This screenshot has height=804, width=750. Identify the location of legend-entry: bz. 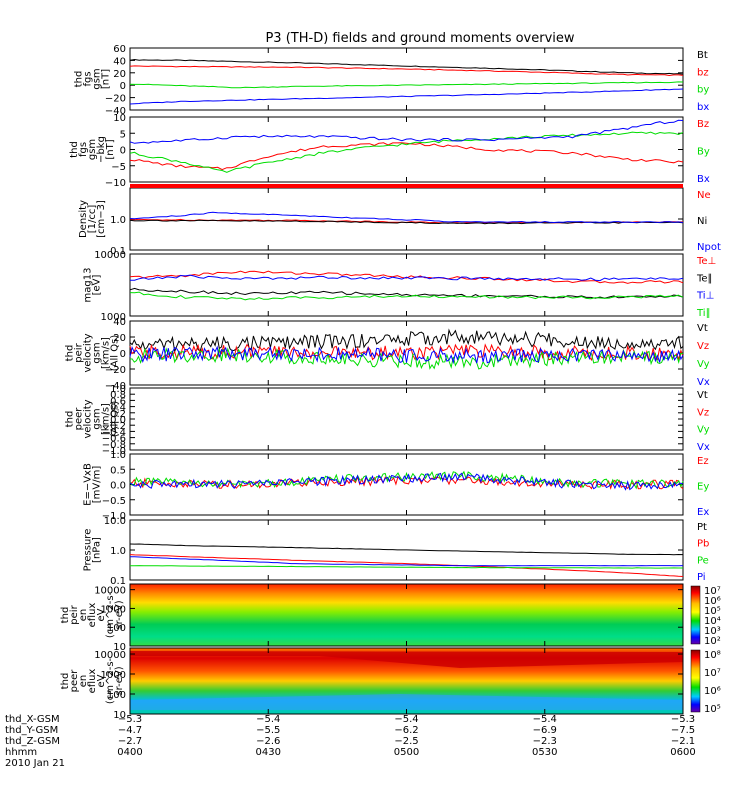
(703, 72).